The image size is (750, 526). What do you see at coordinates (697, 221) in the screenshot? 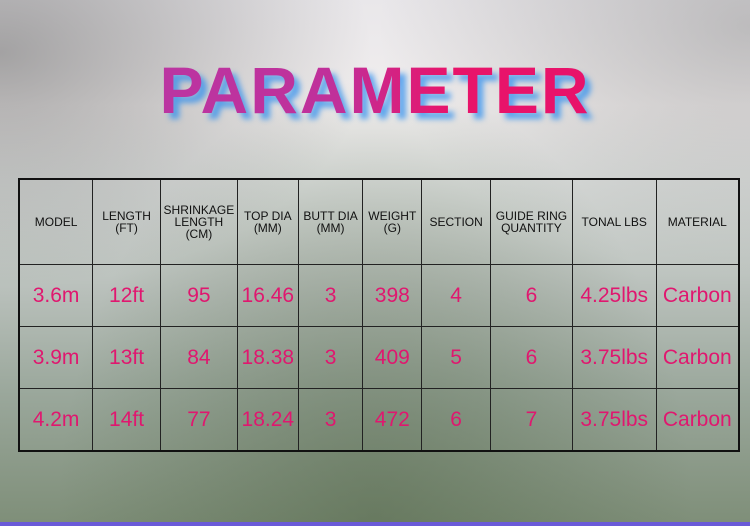
I see `column-header: MATERIAL` at bounding box center [697, 221].